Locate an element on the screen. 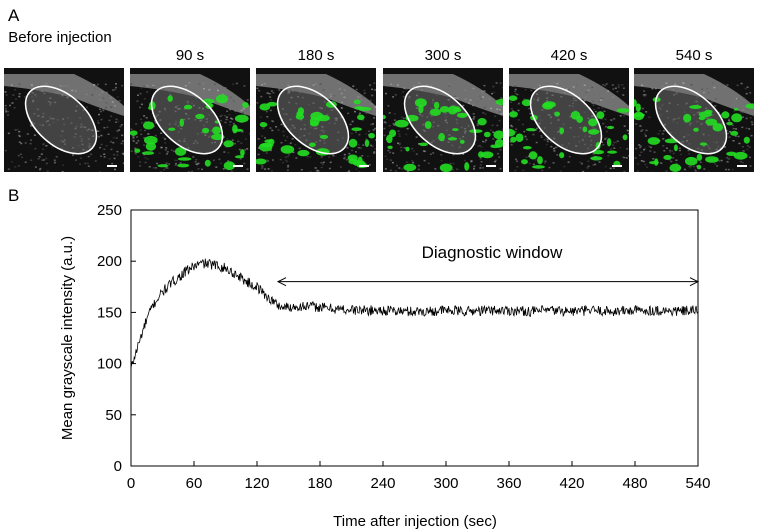 Image resolution: width=761 pixels, height=531 pixels. ultrasound-frame-300s is located at coordinates (443, 120).